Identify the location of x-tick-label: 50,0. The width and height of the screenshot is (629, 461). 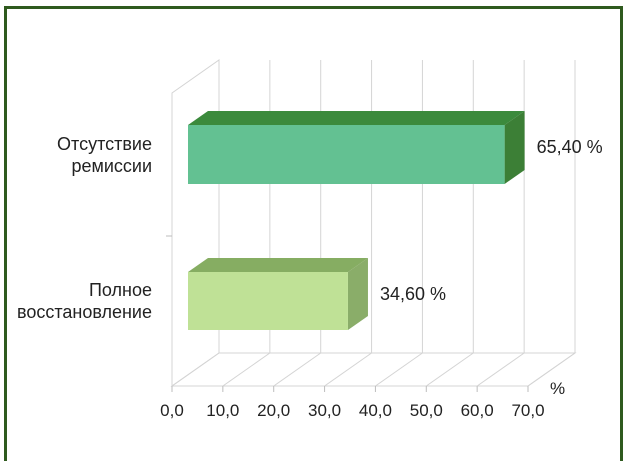
(426, 410).